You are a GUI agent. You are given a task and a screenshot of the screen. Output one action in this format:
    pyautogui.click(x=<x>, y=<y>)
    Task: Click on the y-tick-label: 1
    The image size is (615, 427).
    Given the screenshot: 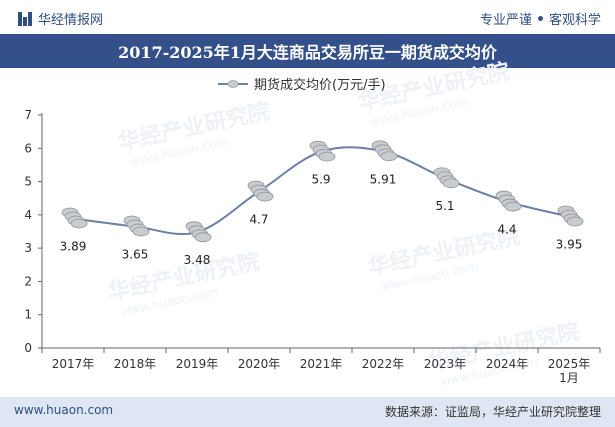 What is the action you would take?
    pyautogui.click(x=28, y=315)
    